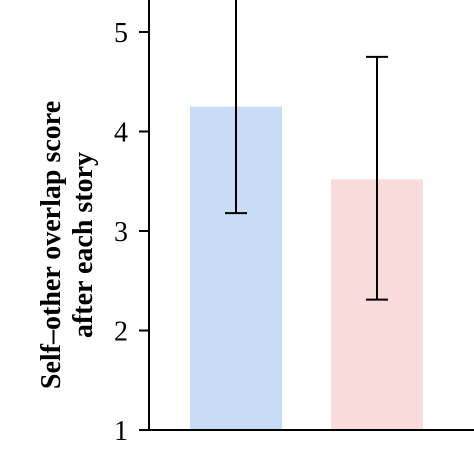  I want to click on y-axis-ticks: 1 2 3 4 5, so click(131, 232).